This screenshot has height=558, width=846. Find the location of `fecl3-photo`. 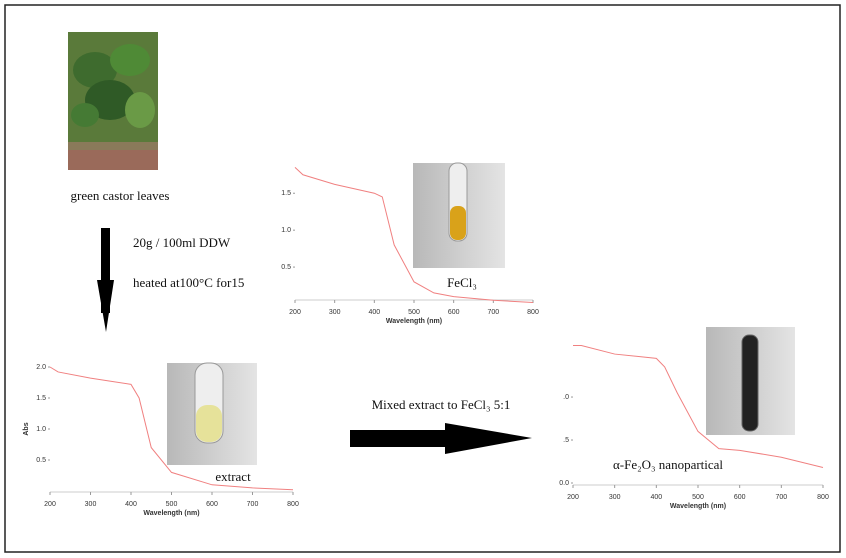

fecl3-photo is located at coordinates (459, 215).